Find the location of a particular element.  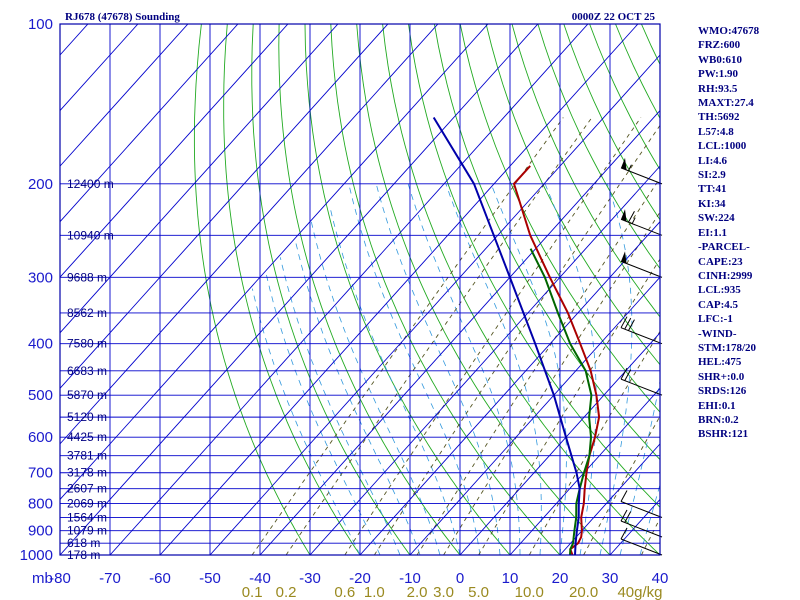

index-line: BRN:0.2 is located at coordinates (718, 419).